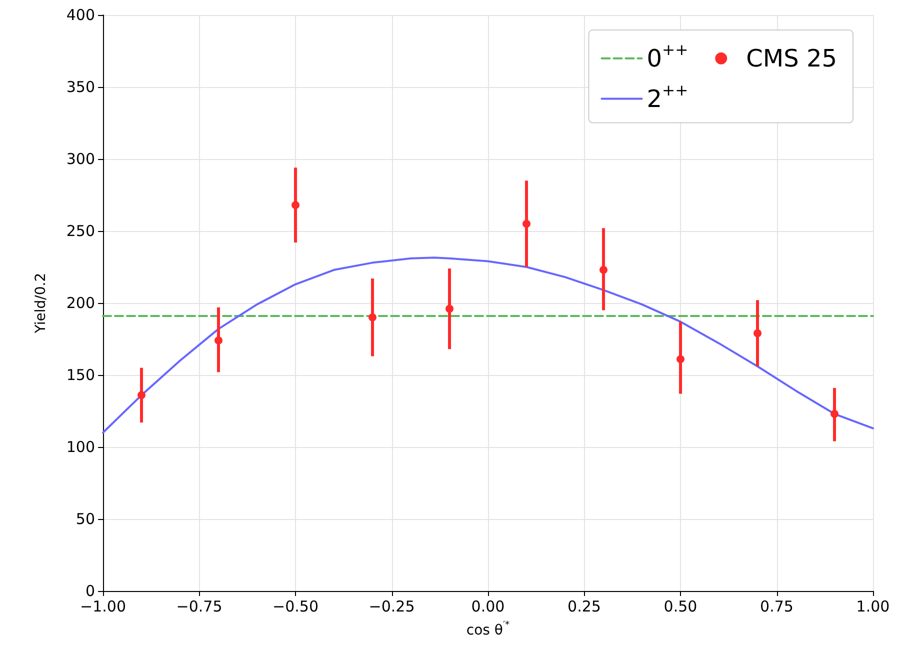 This screenshot has height=657, width=901. Describe the element at coordinates (295, 607) in the screenshot. I see `x-tick-label: −0.50` at that location.